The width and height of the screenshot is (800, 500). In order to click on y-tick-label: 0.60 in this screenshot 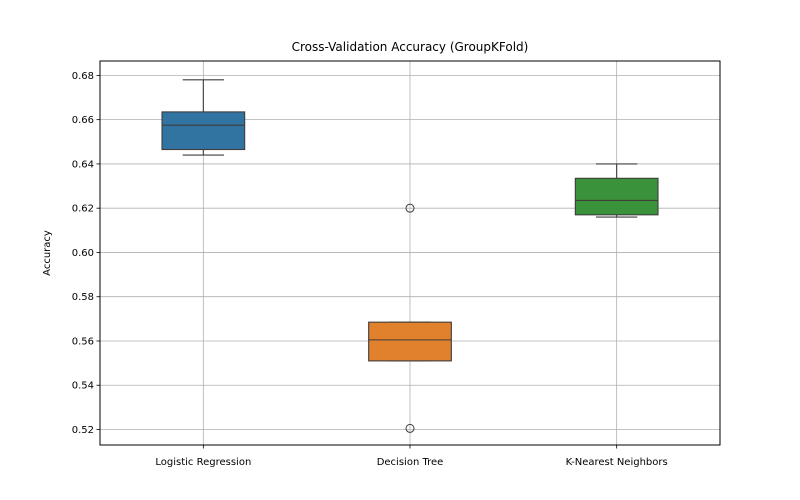, I will do `click(83, 253)`.